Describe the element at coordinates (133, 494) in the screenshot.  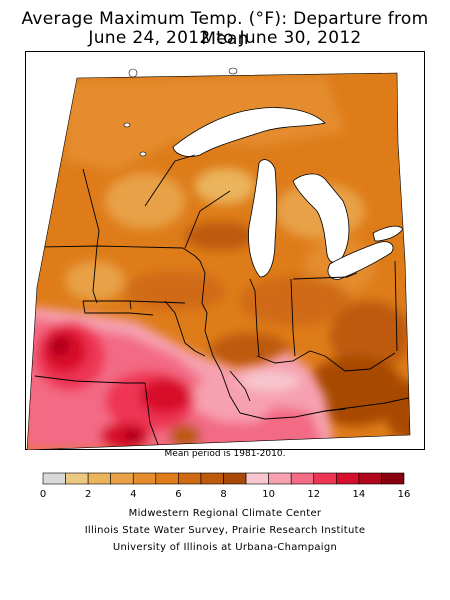
I see `legend-tick-label: 4` at that location.